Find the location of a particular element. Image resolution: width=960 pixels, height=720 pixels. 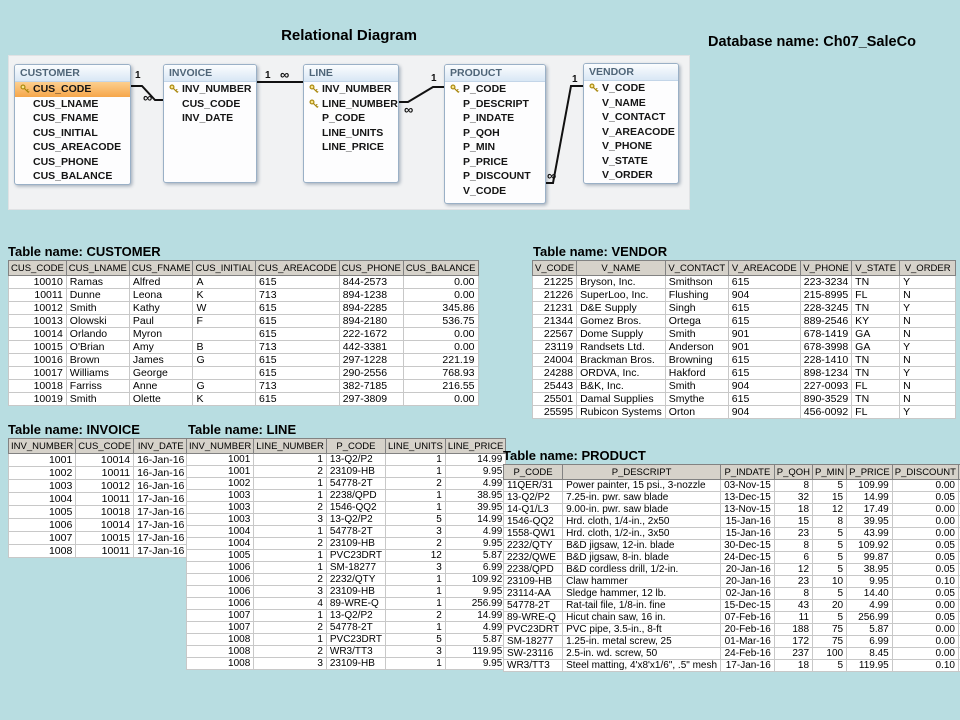

entity-field: CUS_AREACODE is located at coordinates (72, 147).